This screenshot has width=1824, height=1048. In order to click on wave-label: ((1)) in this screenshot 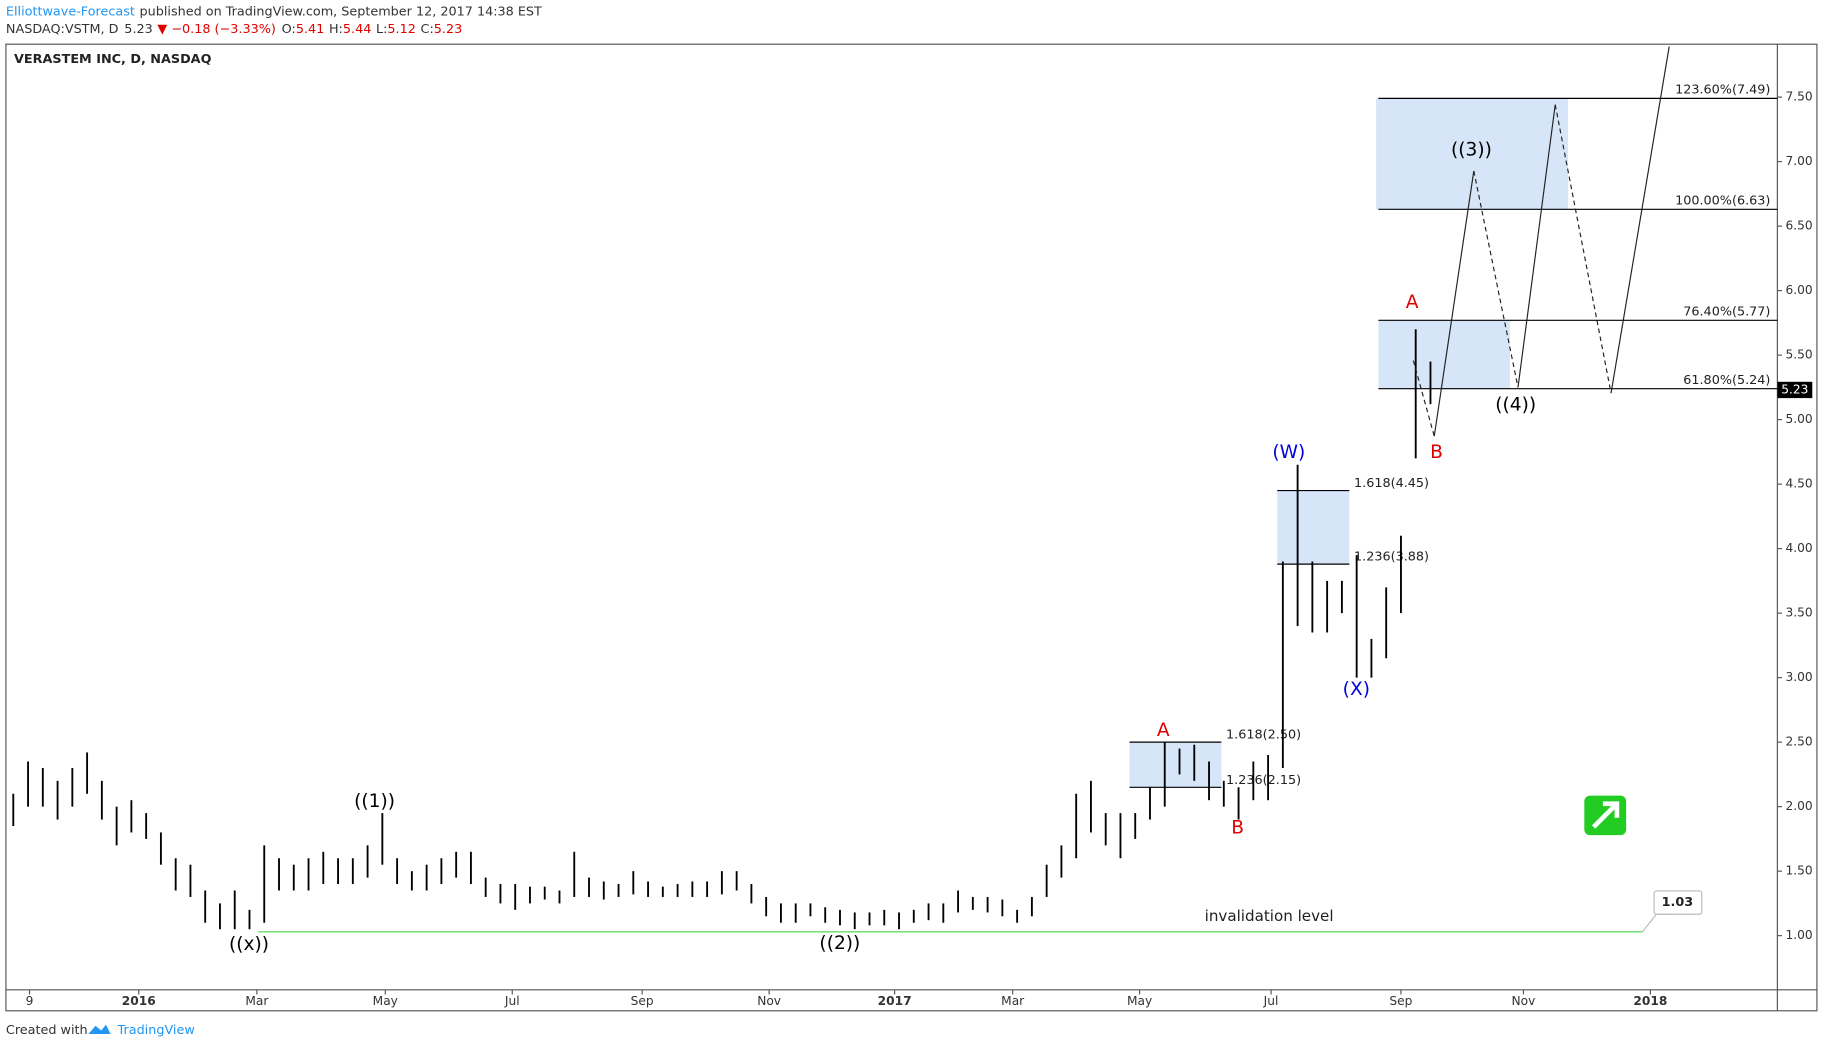, I will do `click(374, 801)`.